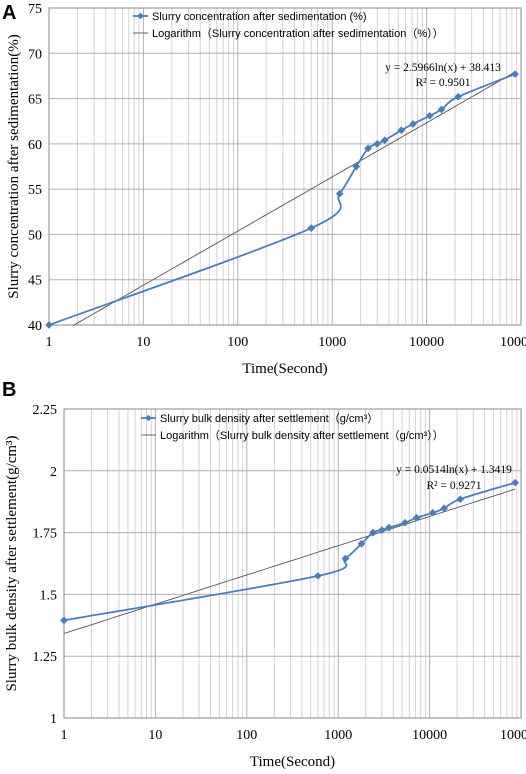  What do you see at coordinates (35, 145) in the screenshot?
I see `y-tick-label: 60` at bounding box center [35, 145].